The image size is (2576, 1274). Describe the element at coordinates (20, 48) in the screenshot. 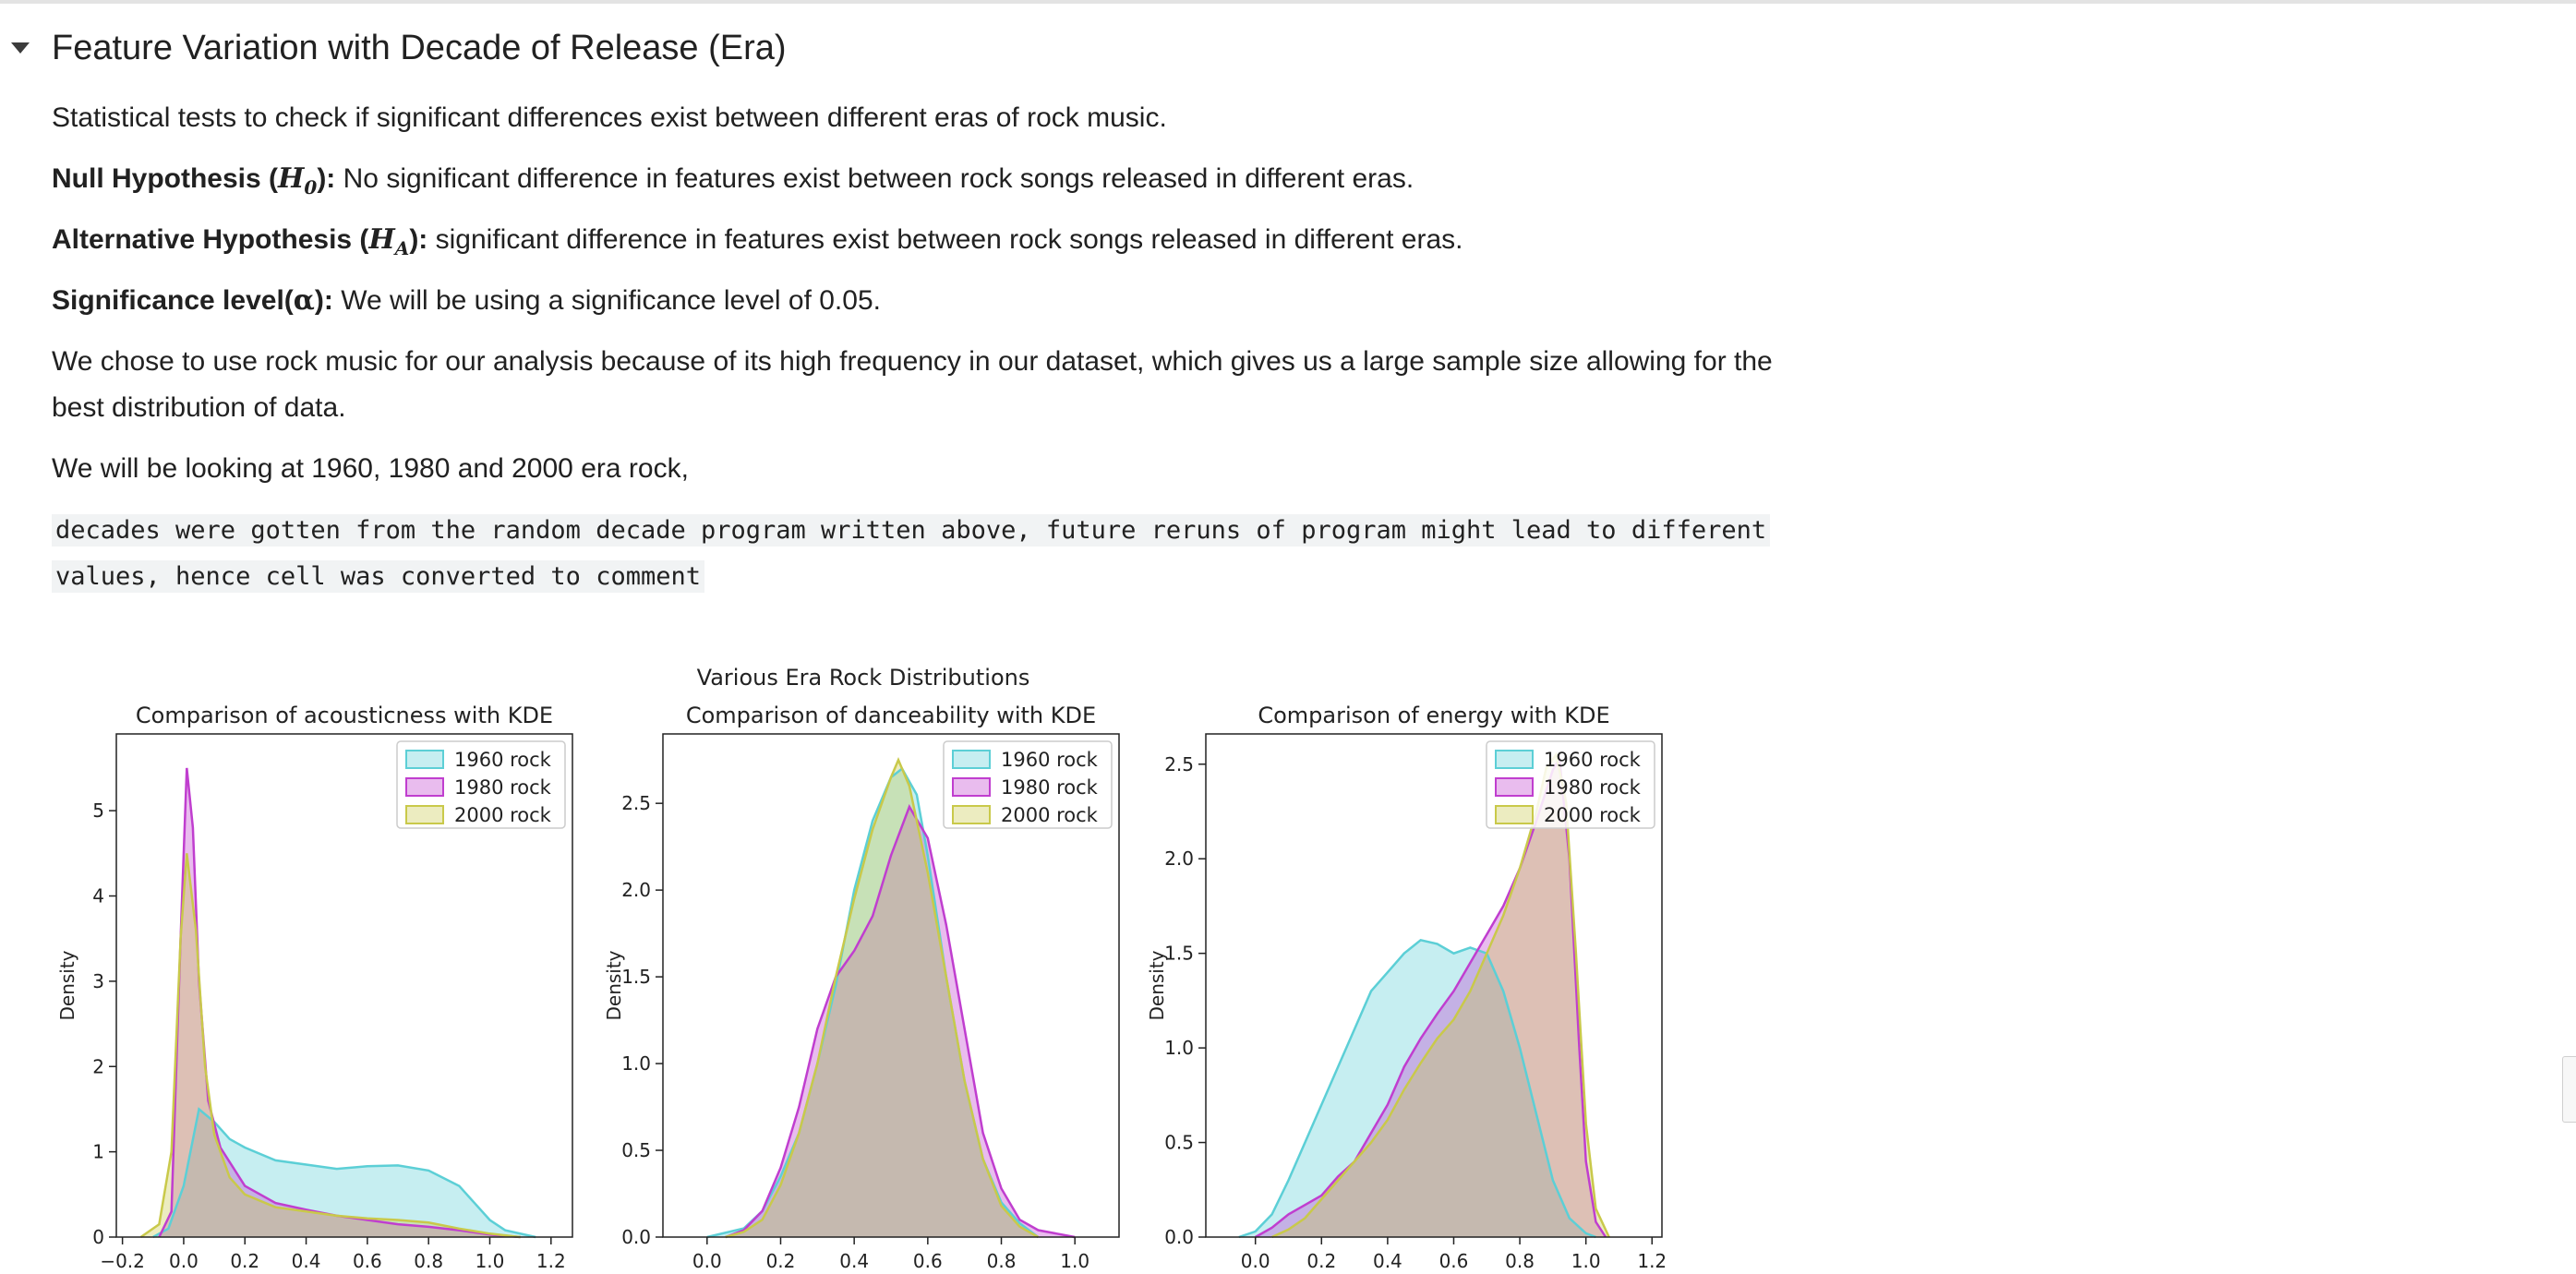

I see `collapse-caret-icon` at that location.